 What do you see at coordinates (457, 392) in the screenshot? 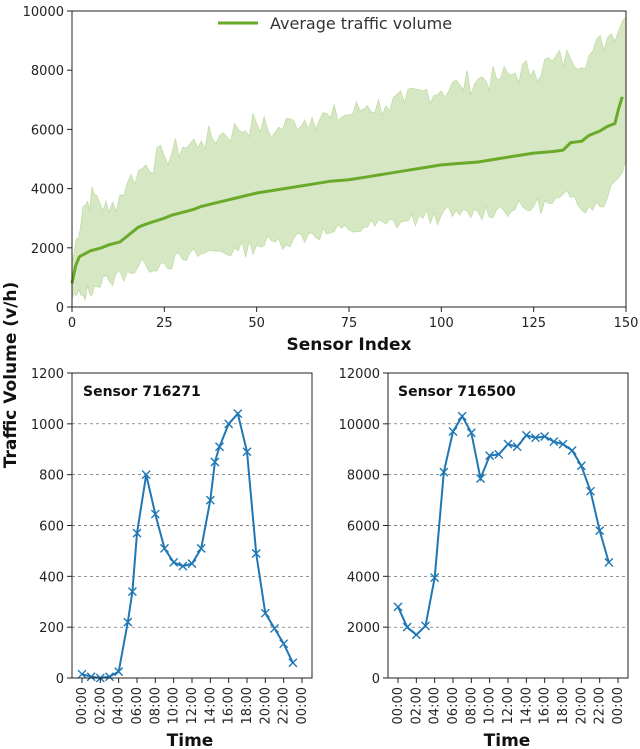
I see `br-sensor-title: Sensor 716500` at bounding box center [457, 392].